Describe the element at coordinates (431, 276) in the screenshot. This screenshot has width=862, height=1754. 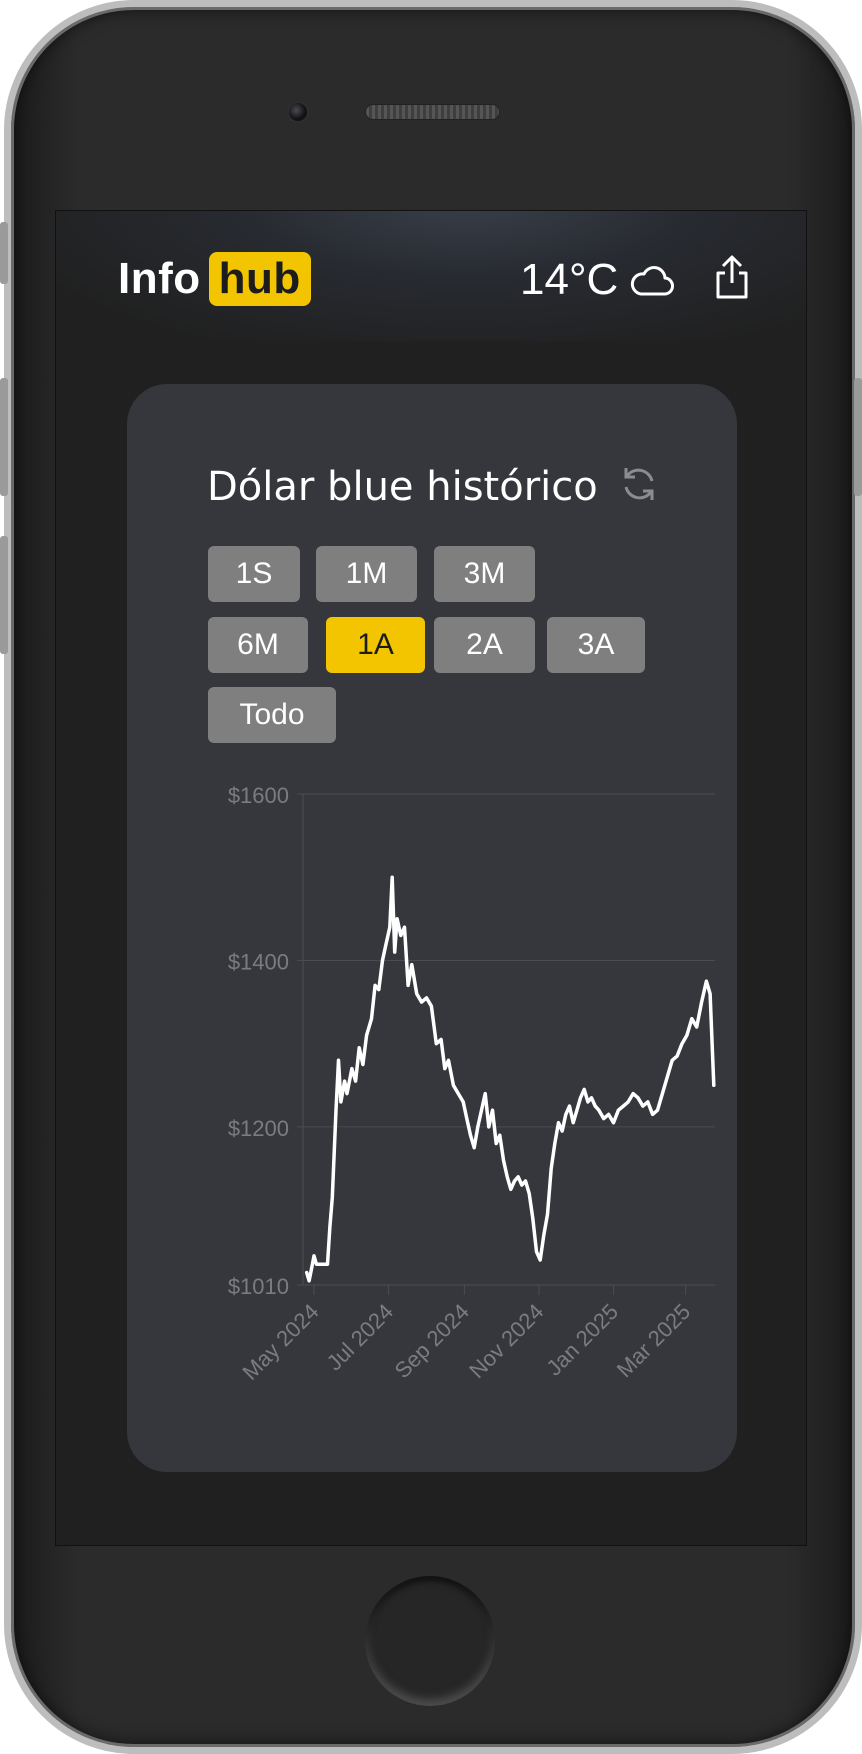
I see `header: Info hub 14°C` at that location.